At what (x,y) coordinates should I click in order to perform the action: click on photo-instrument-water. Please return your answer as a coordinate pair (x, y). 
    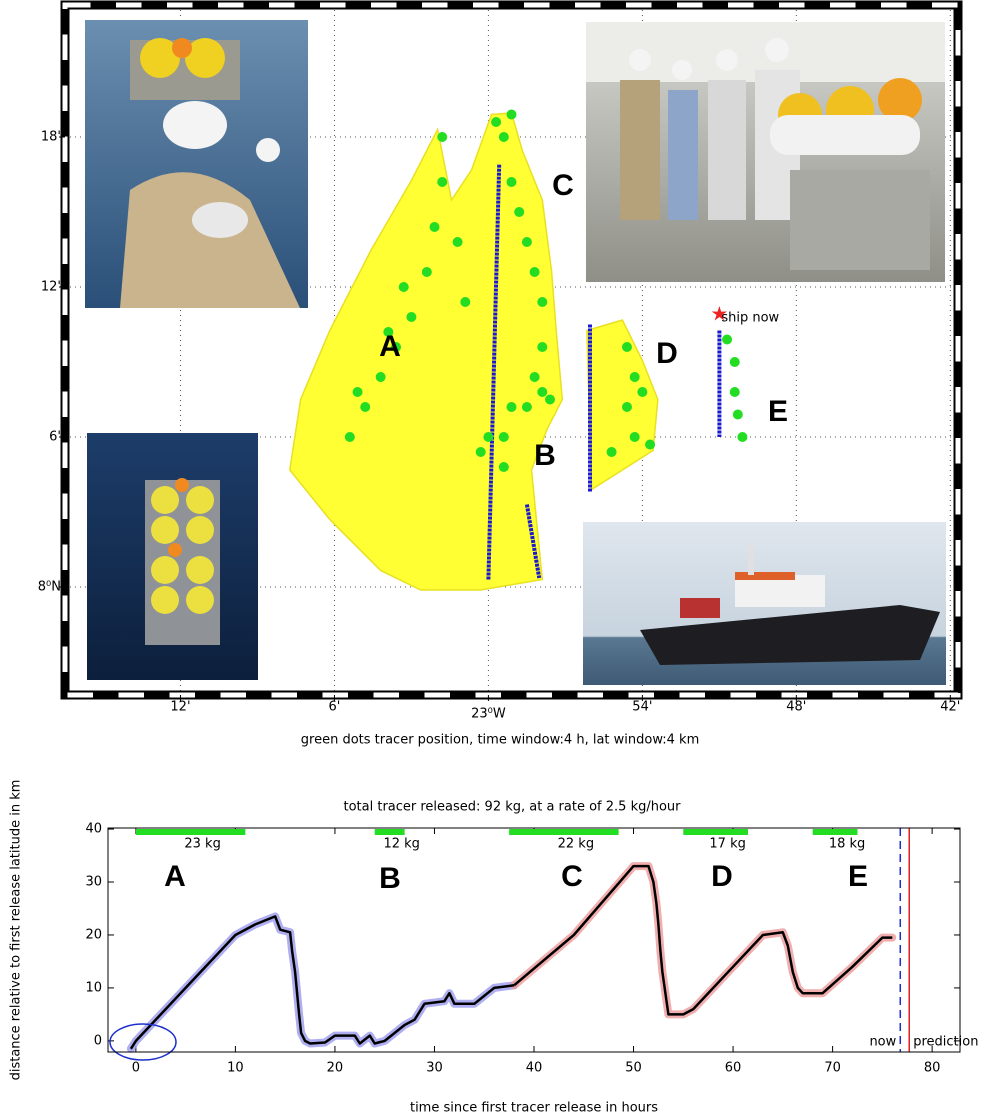
    Looking at the image, I should click on (172, 556).